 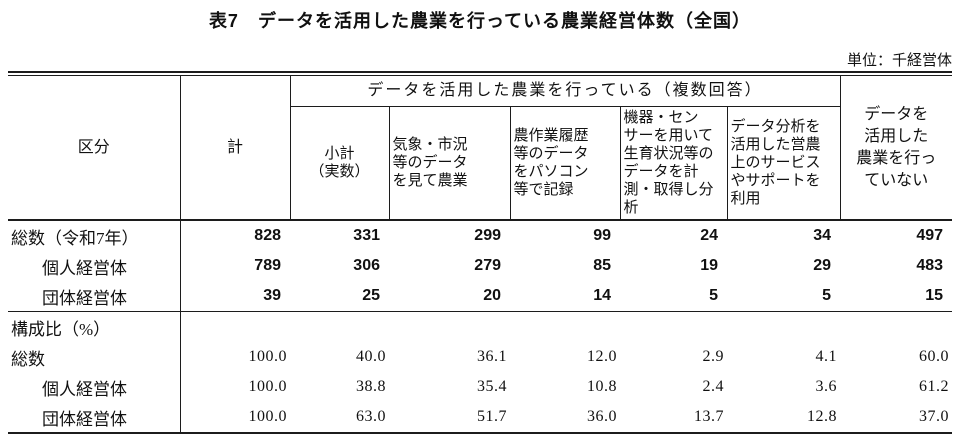 What do you see at coordinates (822, 416) in the screenshot?
I see `value-cell: 12.8` at bounding box center [822, 416].